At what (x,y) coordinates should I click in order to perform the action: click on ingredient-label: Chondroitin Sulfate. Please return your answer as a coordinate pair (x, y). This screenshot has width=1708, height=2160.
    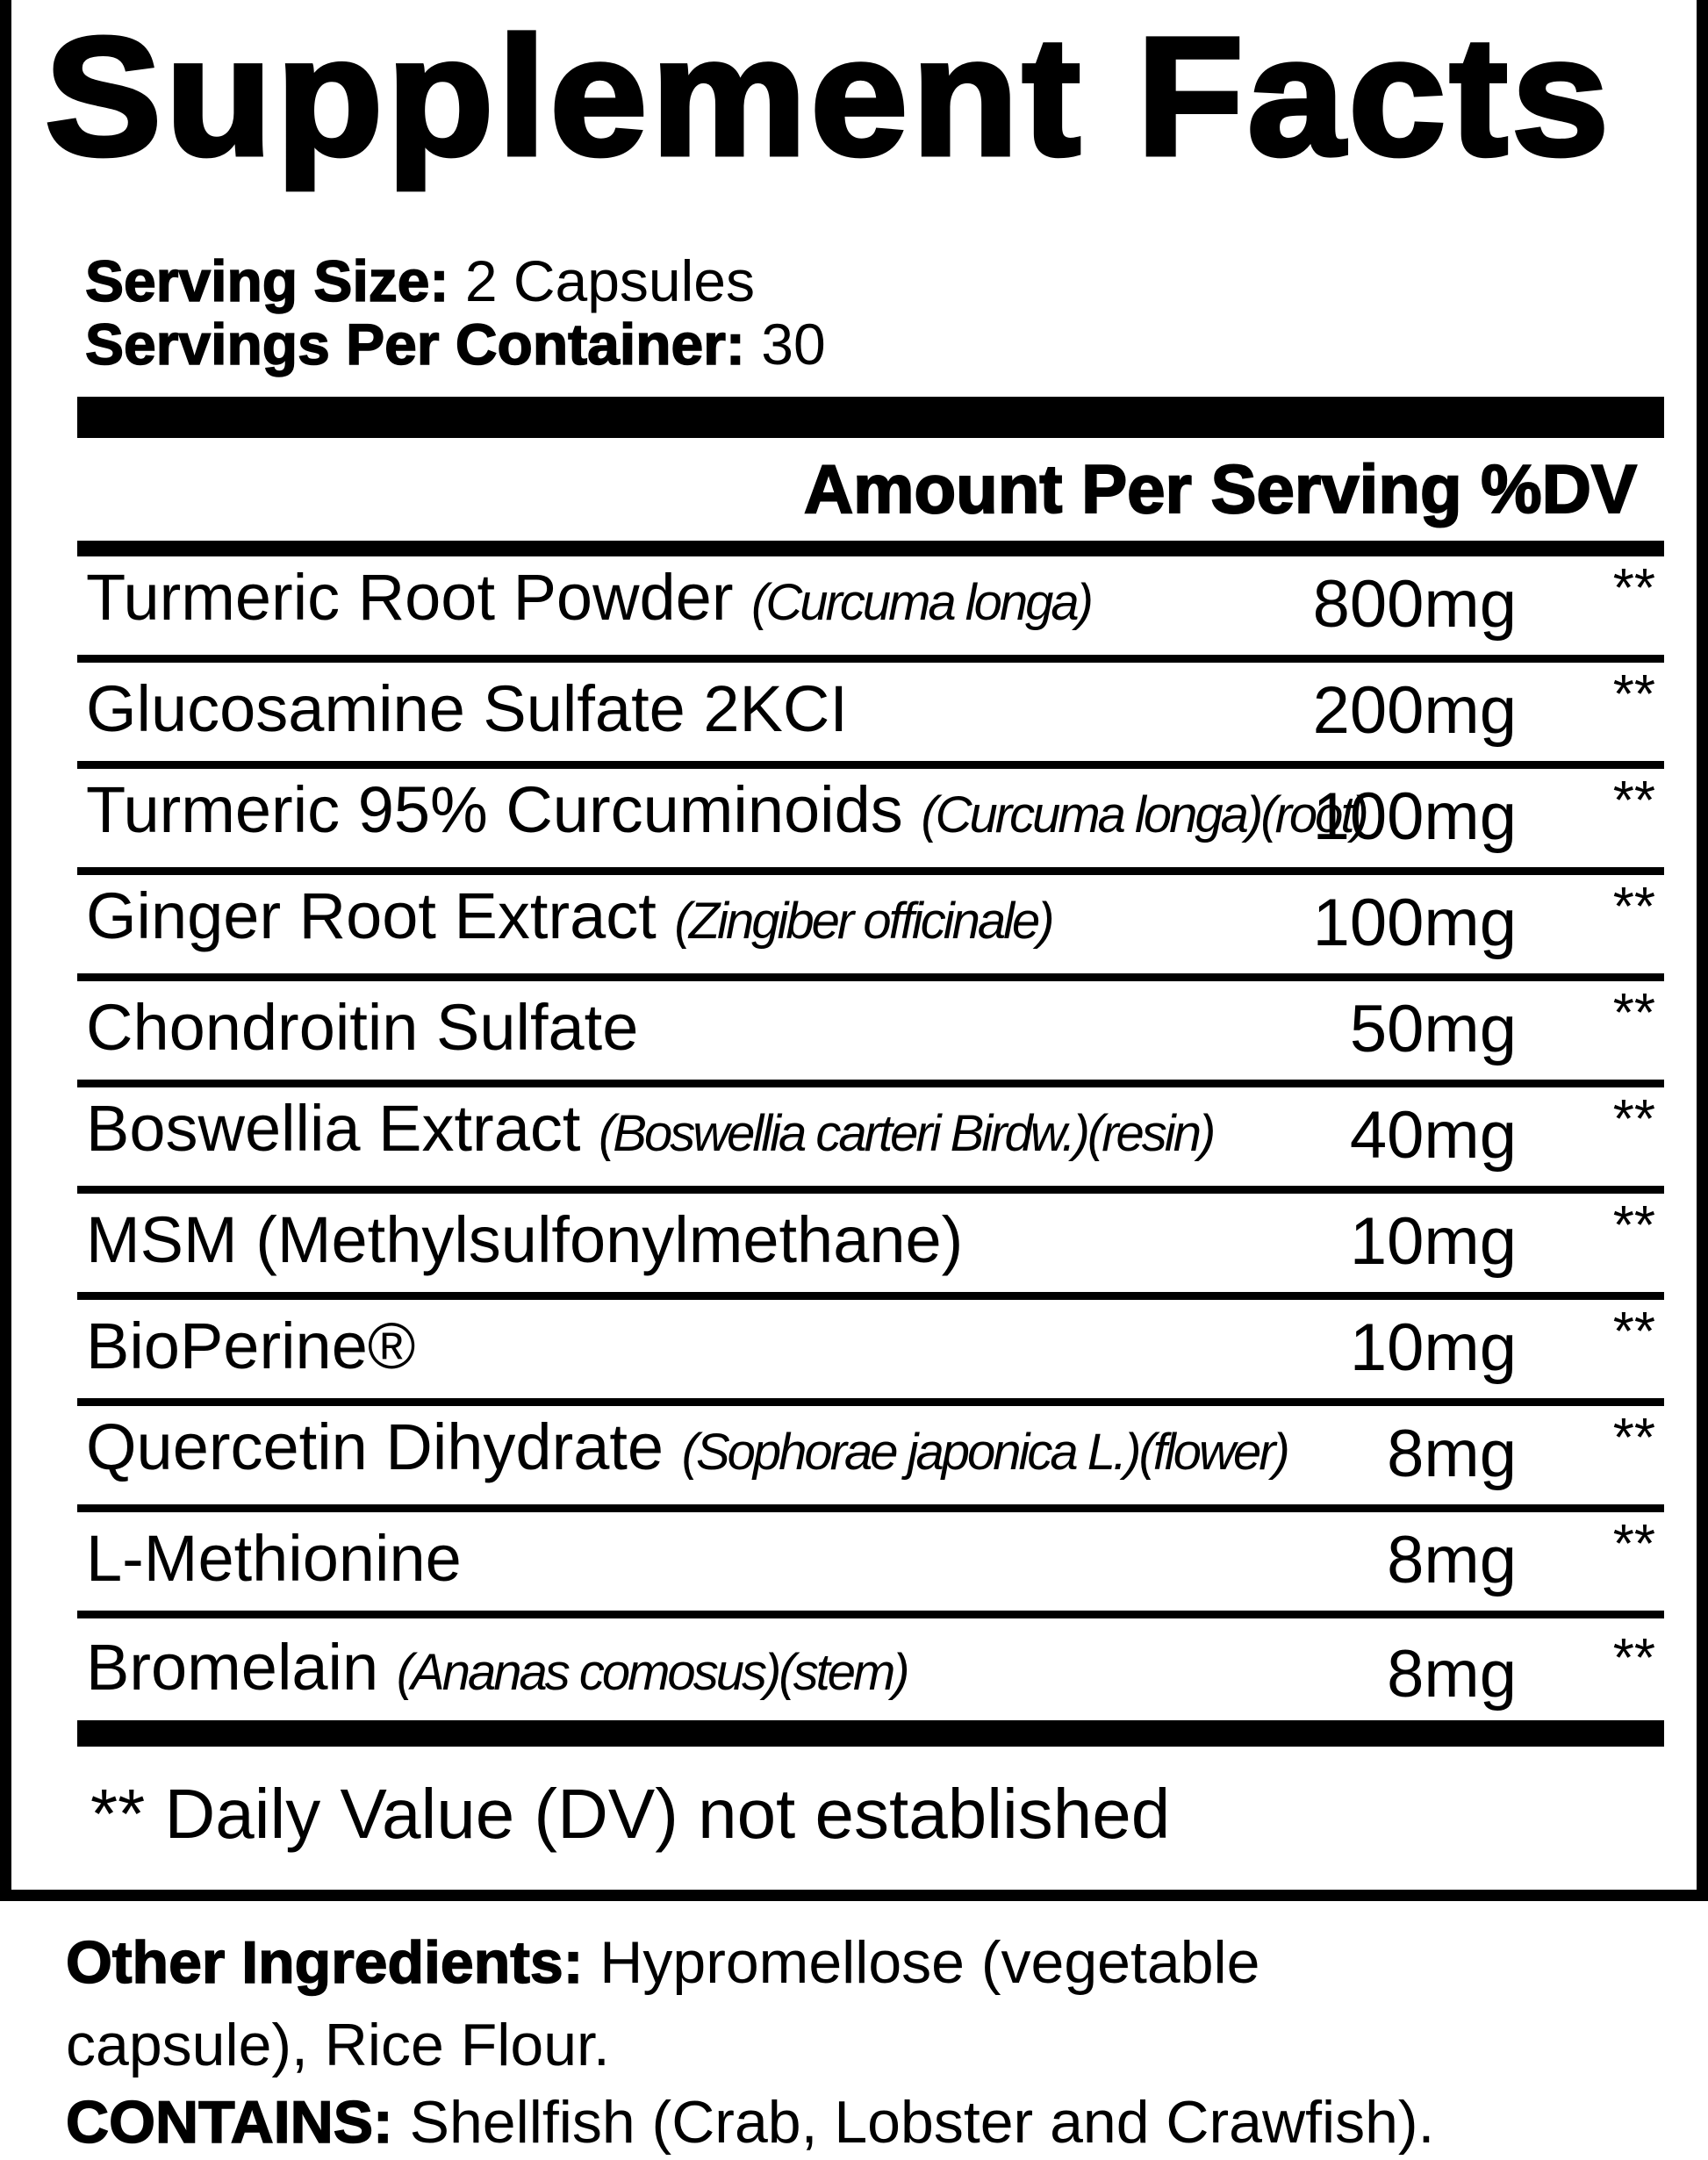
    Looking at the image, I should click on (362, 1027).